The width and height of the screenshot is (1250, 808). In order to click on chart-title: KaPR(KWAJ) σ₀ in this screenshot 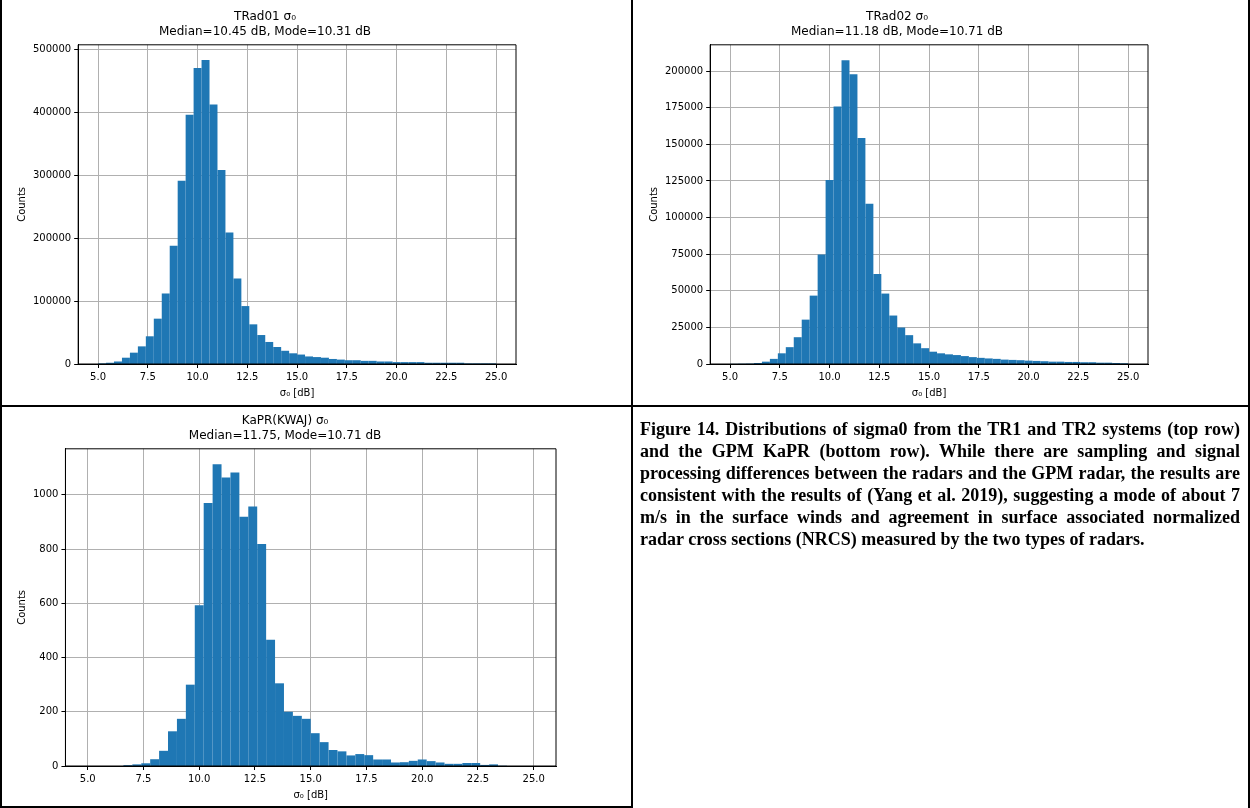, I will do `click(285, 420)`.